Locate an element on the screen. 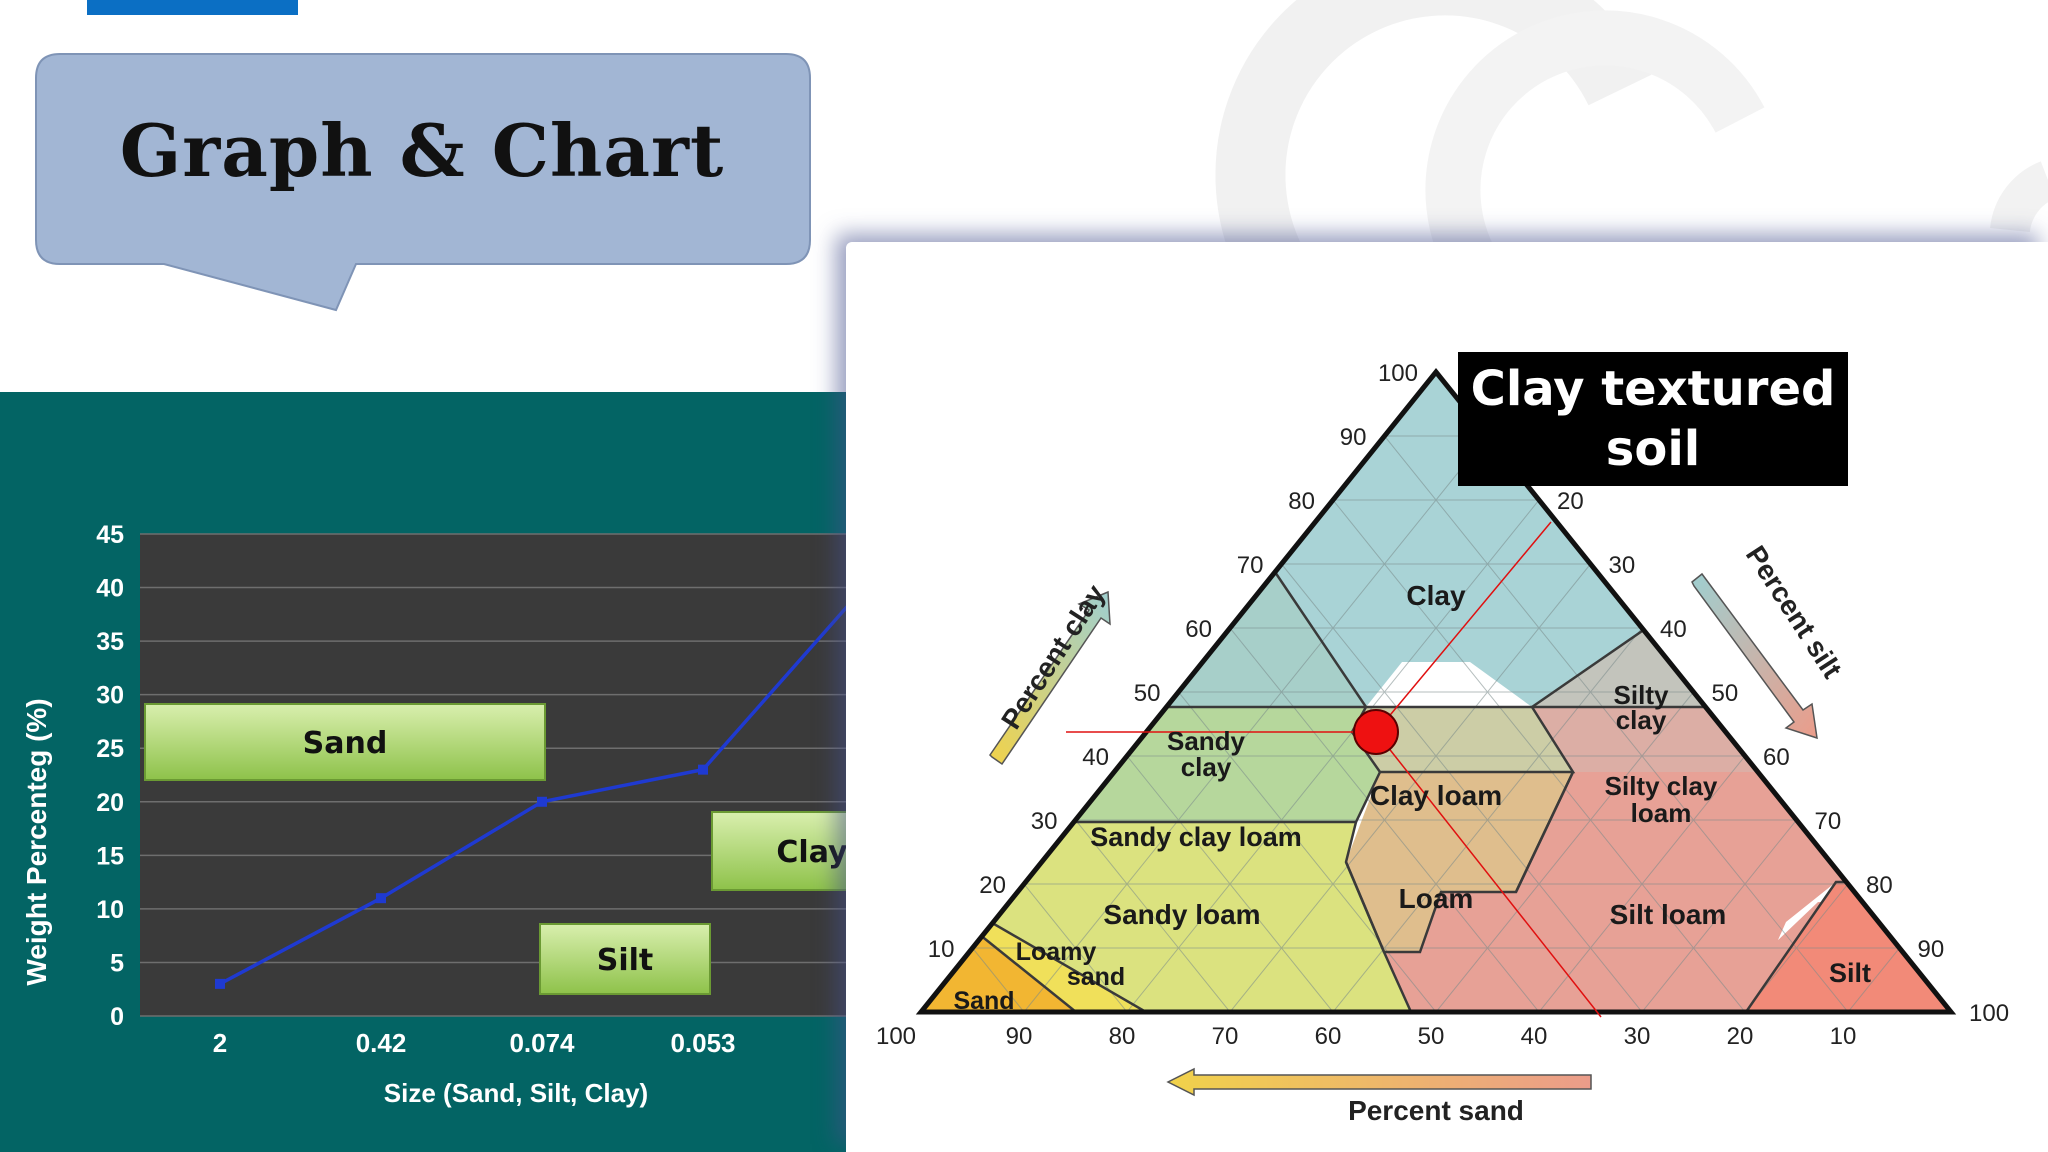  region-label-silt: Silt is located at coordinates (1850, 973).